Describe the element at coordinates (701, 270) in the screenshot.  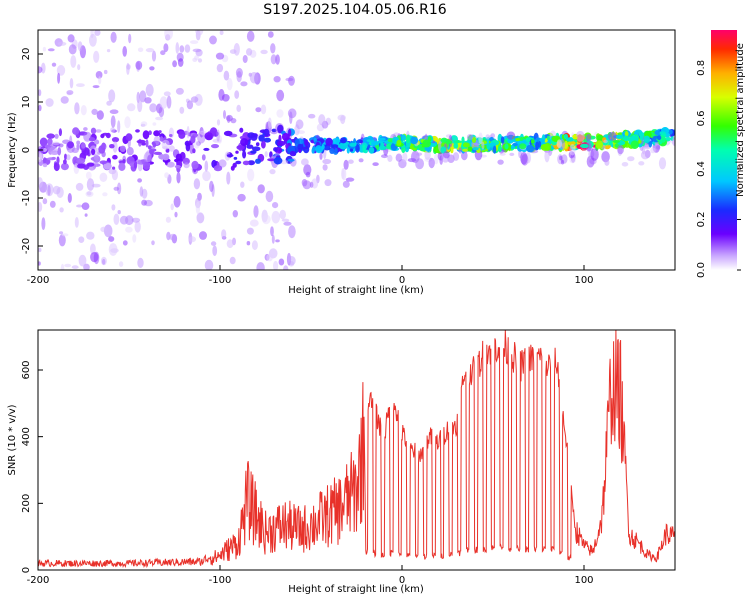
I see `colorbar-tick-label: 0.0` at that location.